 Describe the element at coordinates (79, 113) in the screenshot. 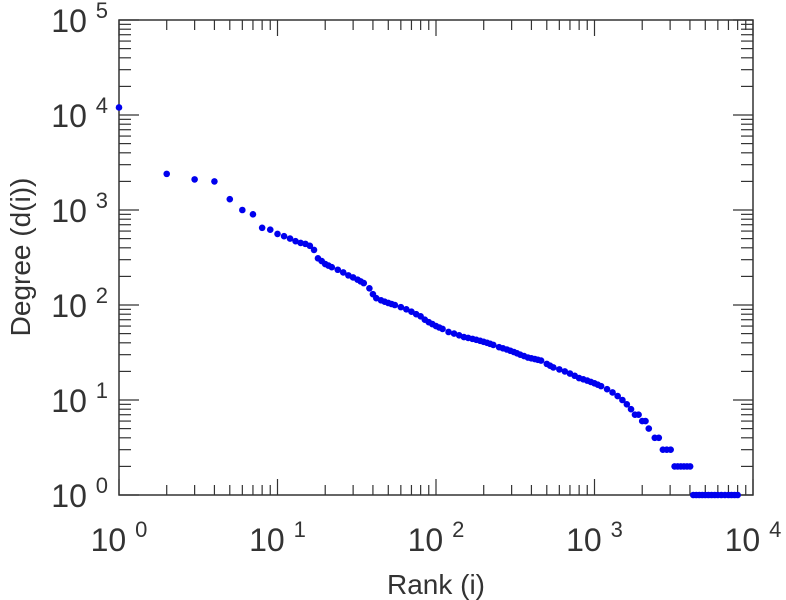

I see `y-tick-label: 10 4` at that location.